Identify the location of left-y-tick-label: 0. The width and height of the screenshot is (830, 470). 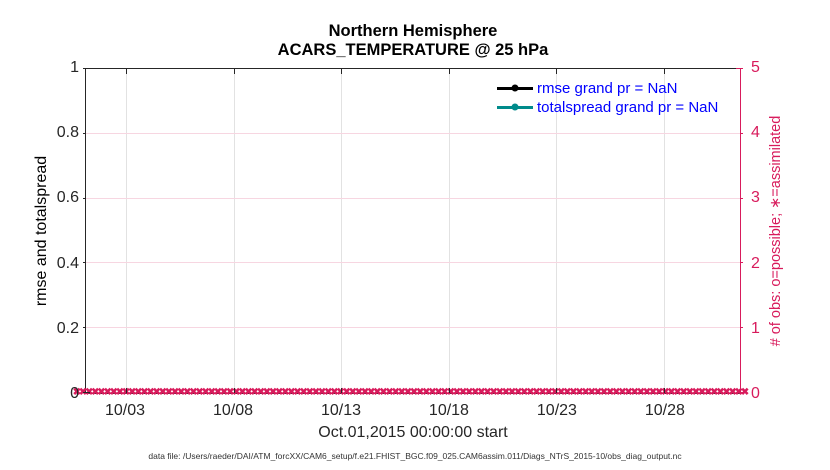
(74, 393).